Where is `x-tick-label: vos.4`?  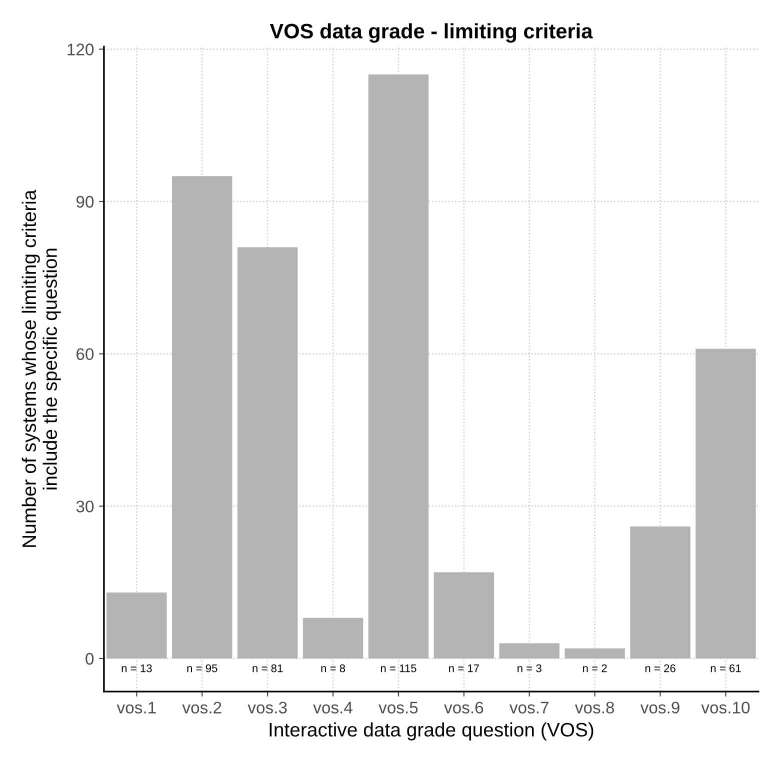 x-tick-label: vos.4 is located at coordinates (332, 708).